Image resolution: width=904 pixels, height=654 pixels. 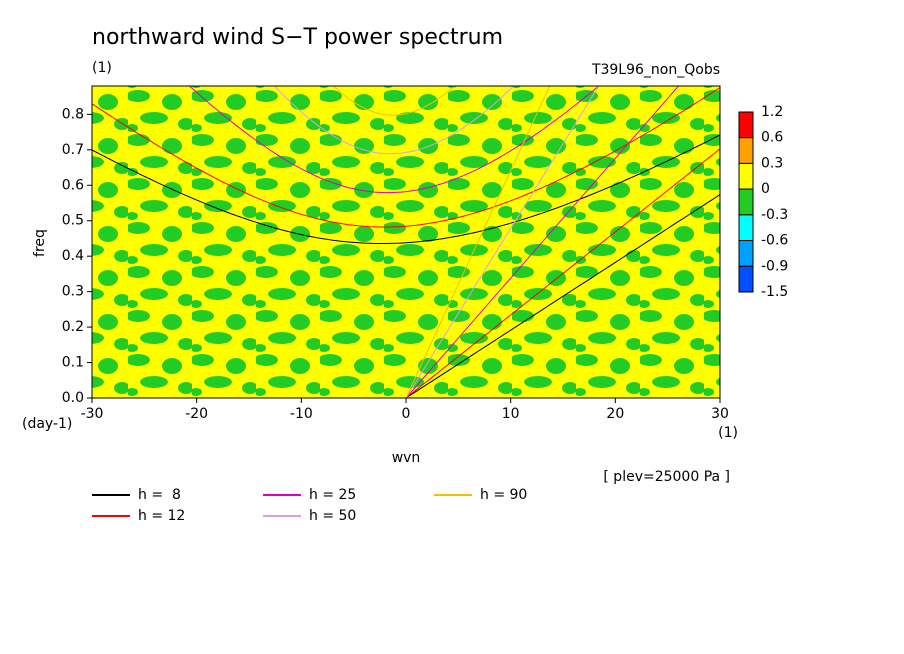 I want to click on experiment: T39L96_non_Qobs, so click(x=655, y=70).